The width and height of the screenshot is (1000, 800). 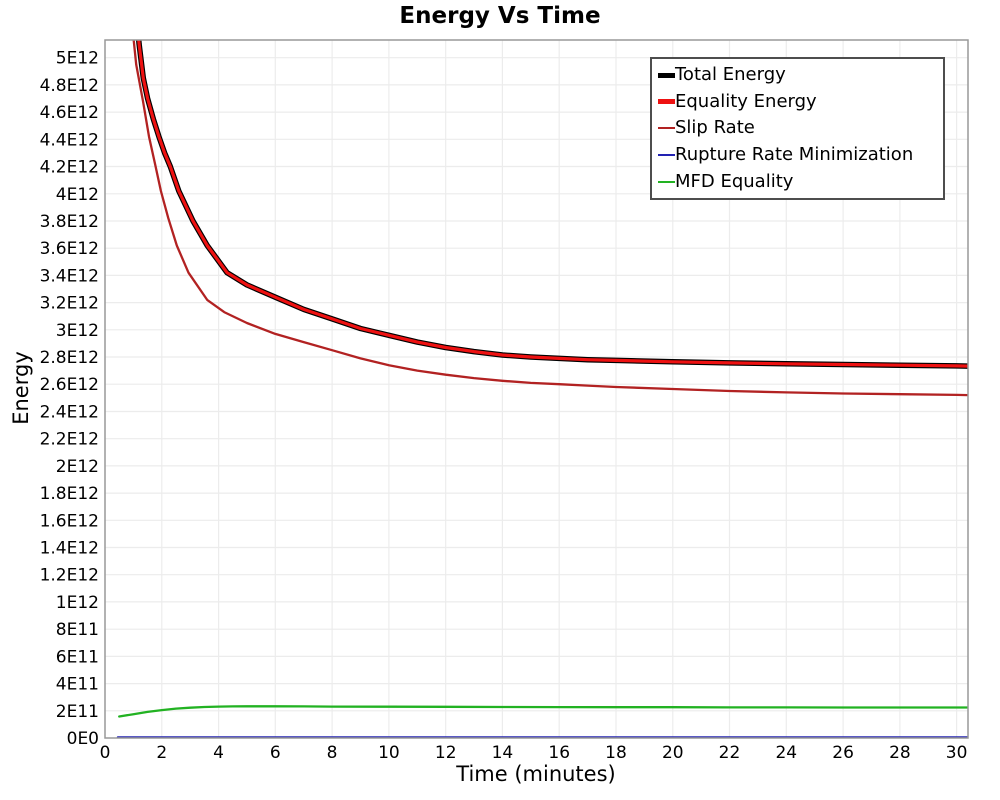 I want to click on y-tick-label: 1.4E12, so click(x=69, y=549).